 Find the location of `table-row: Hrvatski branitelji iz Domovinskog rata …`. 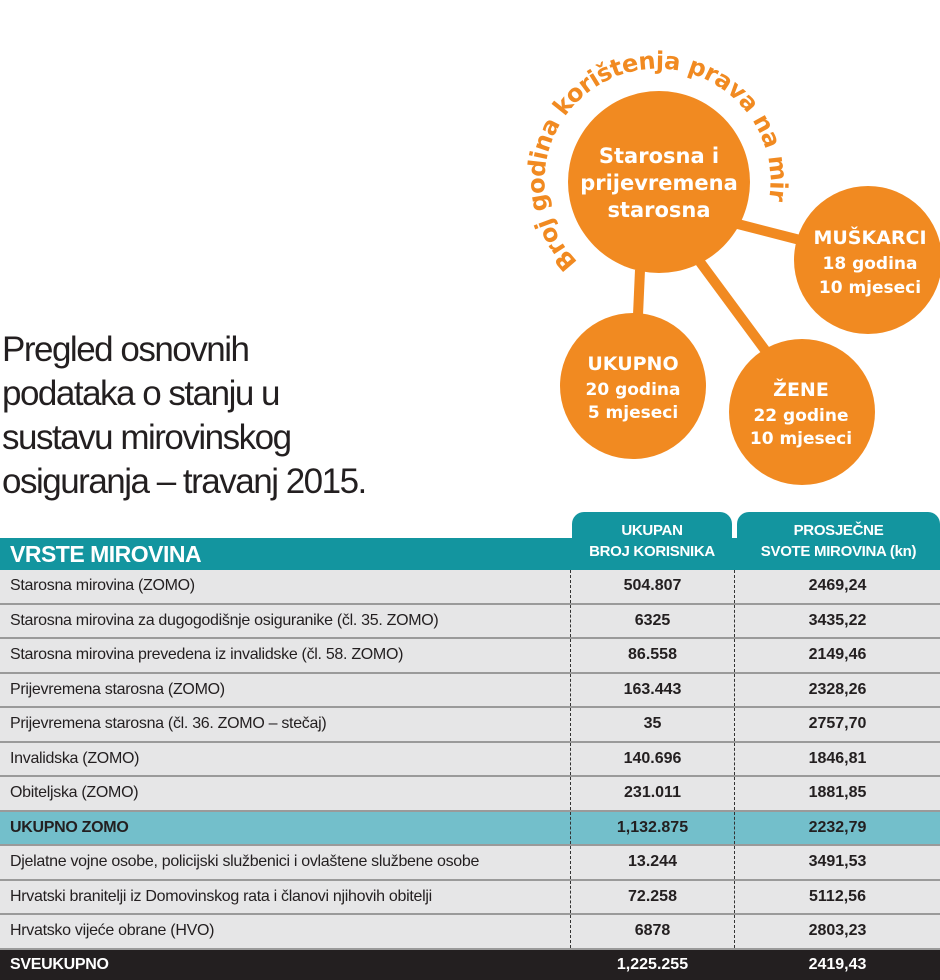

table-row: Hrvatski branitelji iz Domovinskog rata … is located at coordinates (470, 897).